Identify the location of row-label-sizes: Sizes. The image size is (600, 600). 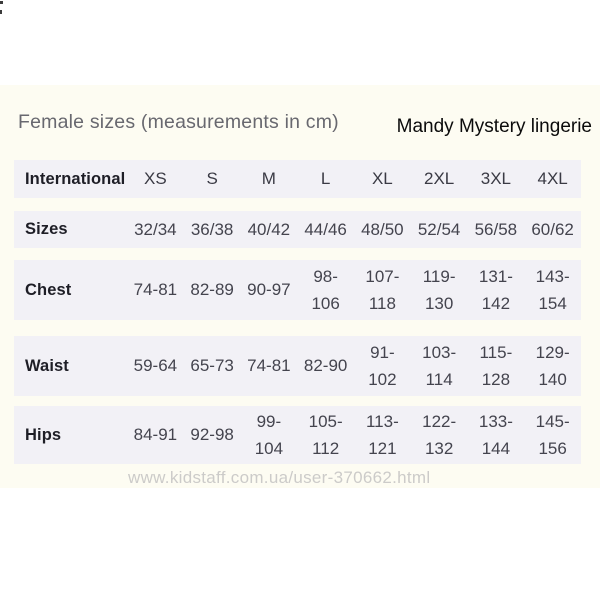
(46, 229).